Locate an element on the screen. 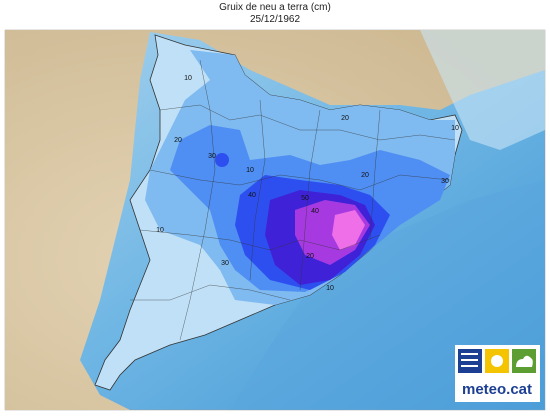  contour-label: 50 is located at coordinates (305, 198).